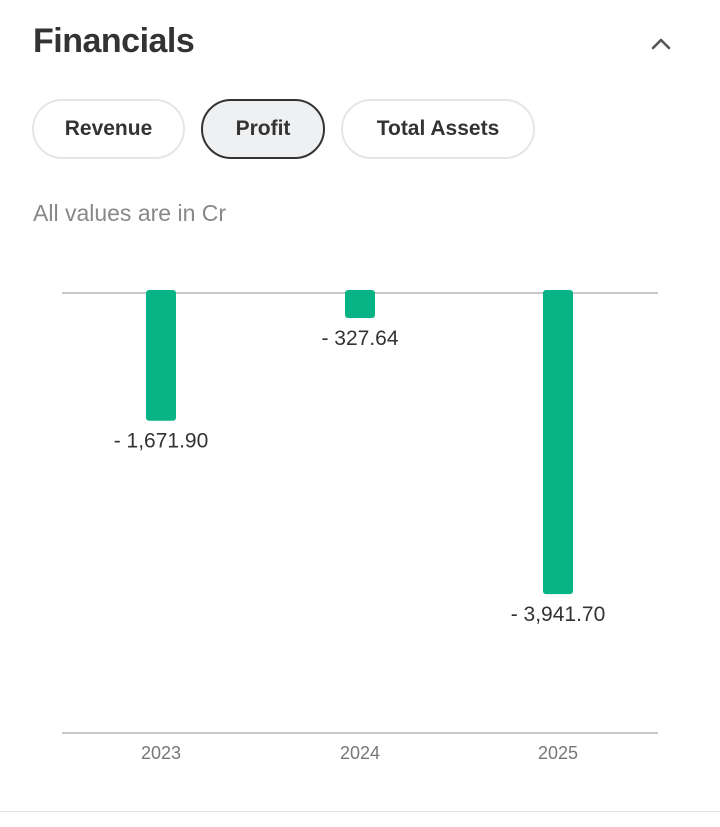  What do you see at coordinates (161, 355) in the screenshot?
I see `bar-2023` at bounding box center [161, 355].